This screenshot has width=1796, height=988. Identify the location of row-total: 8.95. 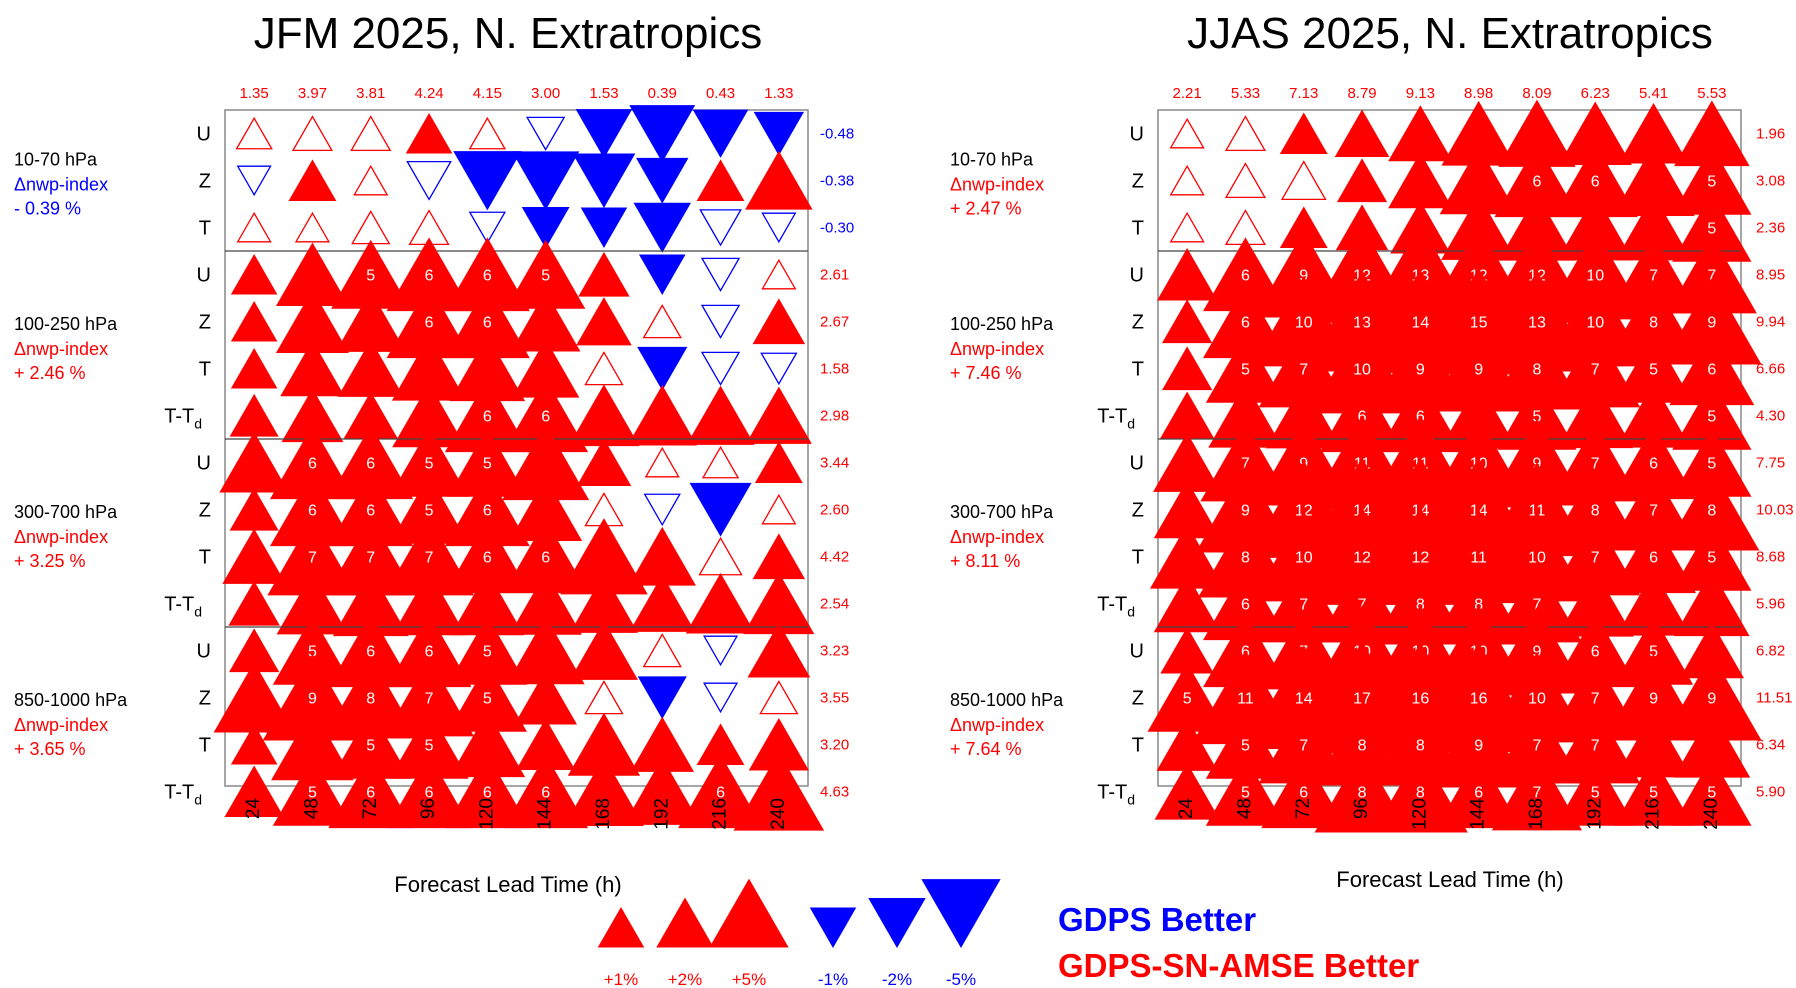
(1770, 275).